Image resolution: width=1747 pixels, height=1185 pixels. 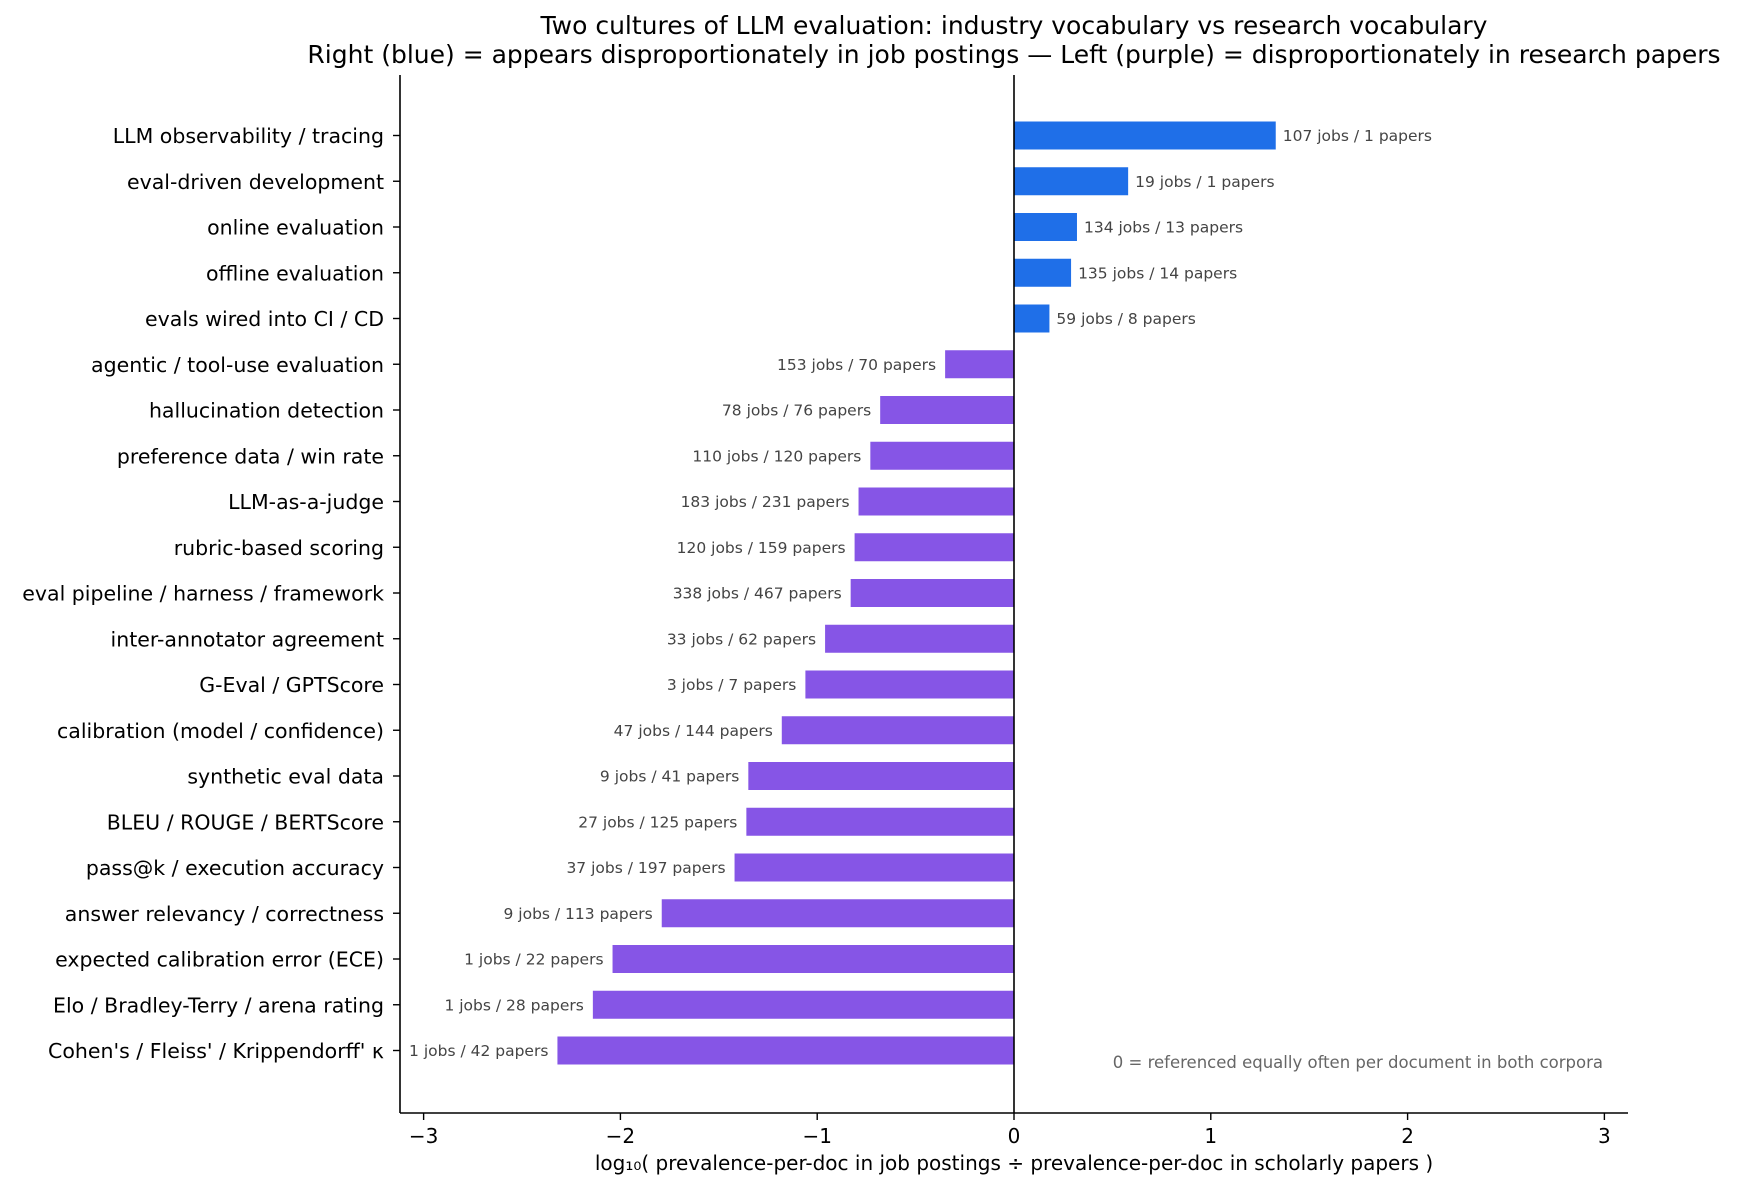 I want to click on category-label: Elo / Bradley-Terry / arena rating, so click(x=218, y=1005).